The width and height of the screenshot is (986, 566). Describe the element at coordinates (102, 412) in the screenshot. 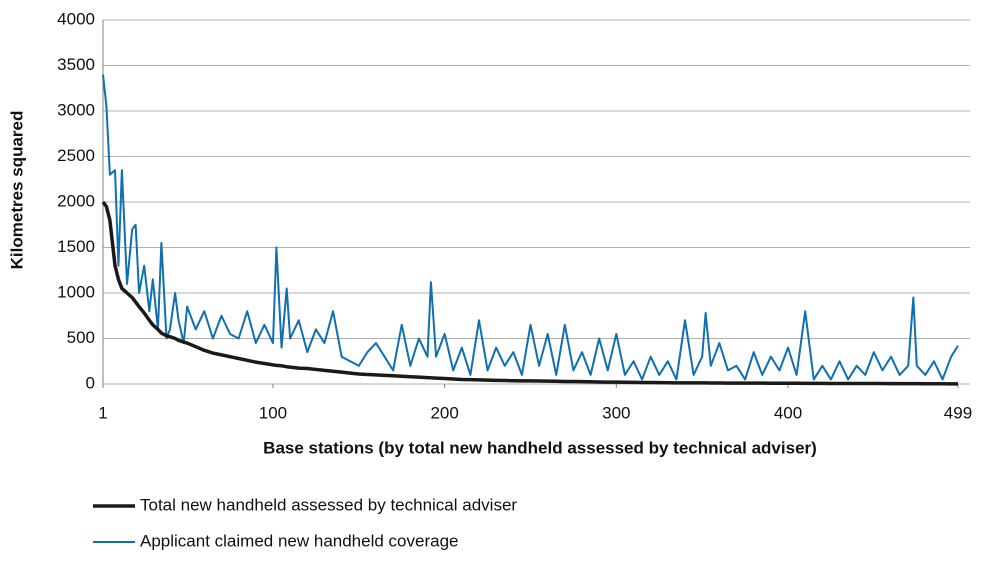

I see `x-tick-label: 1` at that location.